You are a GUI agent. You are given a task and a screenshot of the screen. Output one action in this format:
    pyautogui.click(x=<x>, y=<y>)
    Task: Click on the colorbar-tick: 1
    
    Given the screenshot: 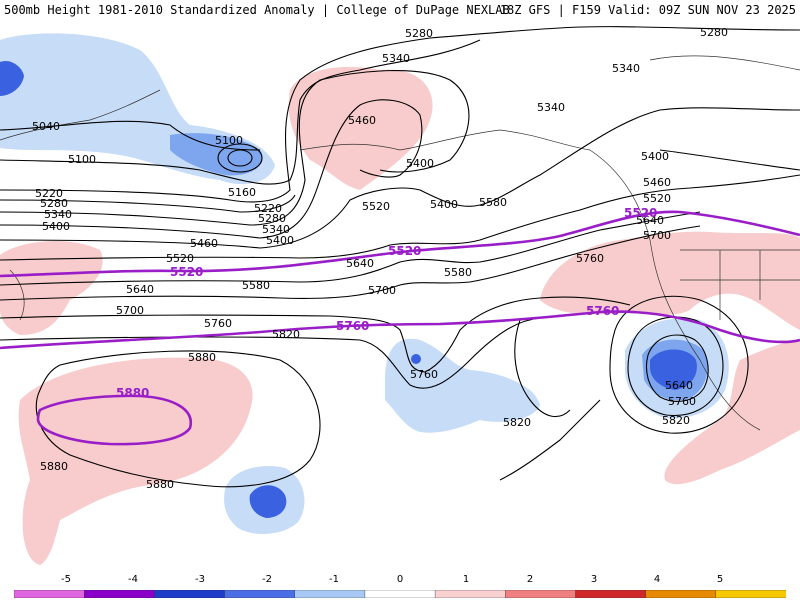 What is the action you would take?
    pyautogui.click(x=466, y=579)
    